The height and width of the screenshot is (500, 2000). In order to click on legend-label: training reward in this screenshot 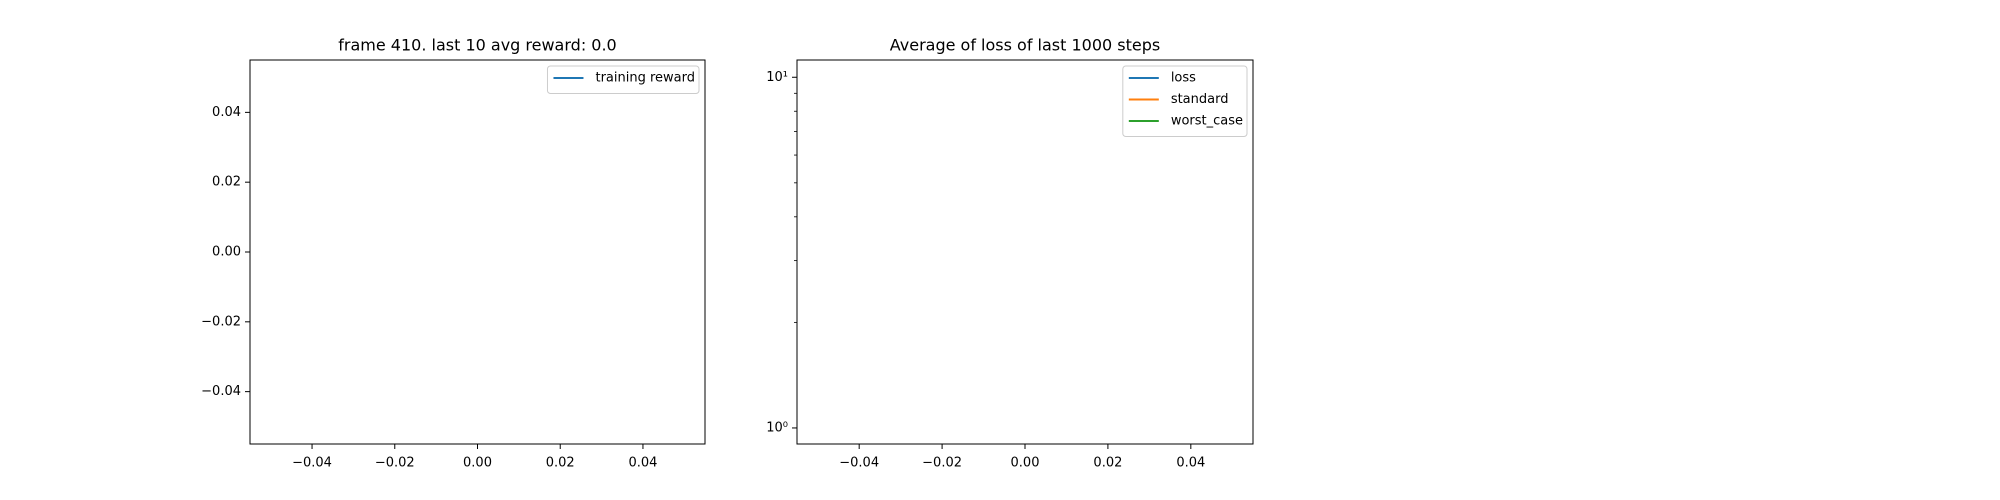, I will do `click(645, 78)`.